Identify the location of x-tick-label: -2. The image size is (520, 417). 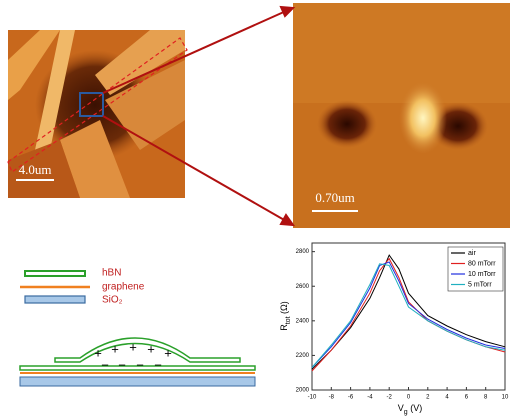
(390, 398).